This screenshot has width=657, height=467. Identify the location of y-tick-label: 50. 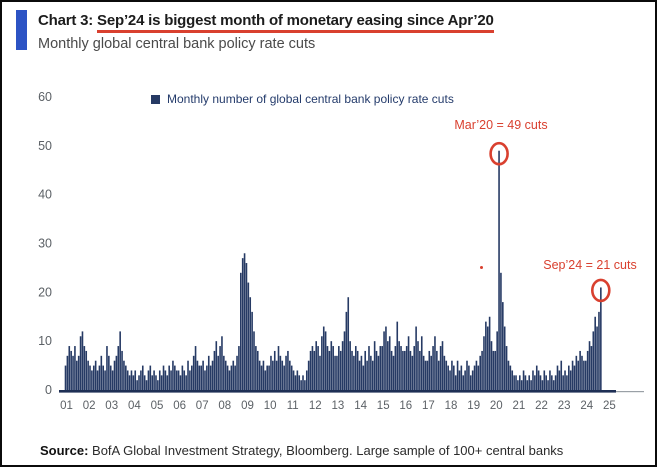
(45, 146).